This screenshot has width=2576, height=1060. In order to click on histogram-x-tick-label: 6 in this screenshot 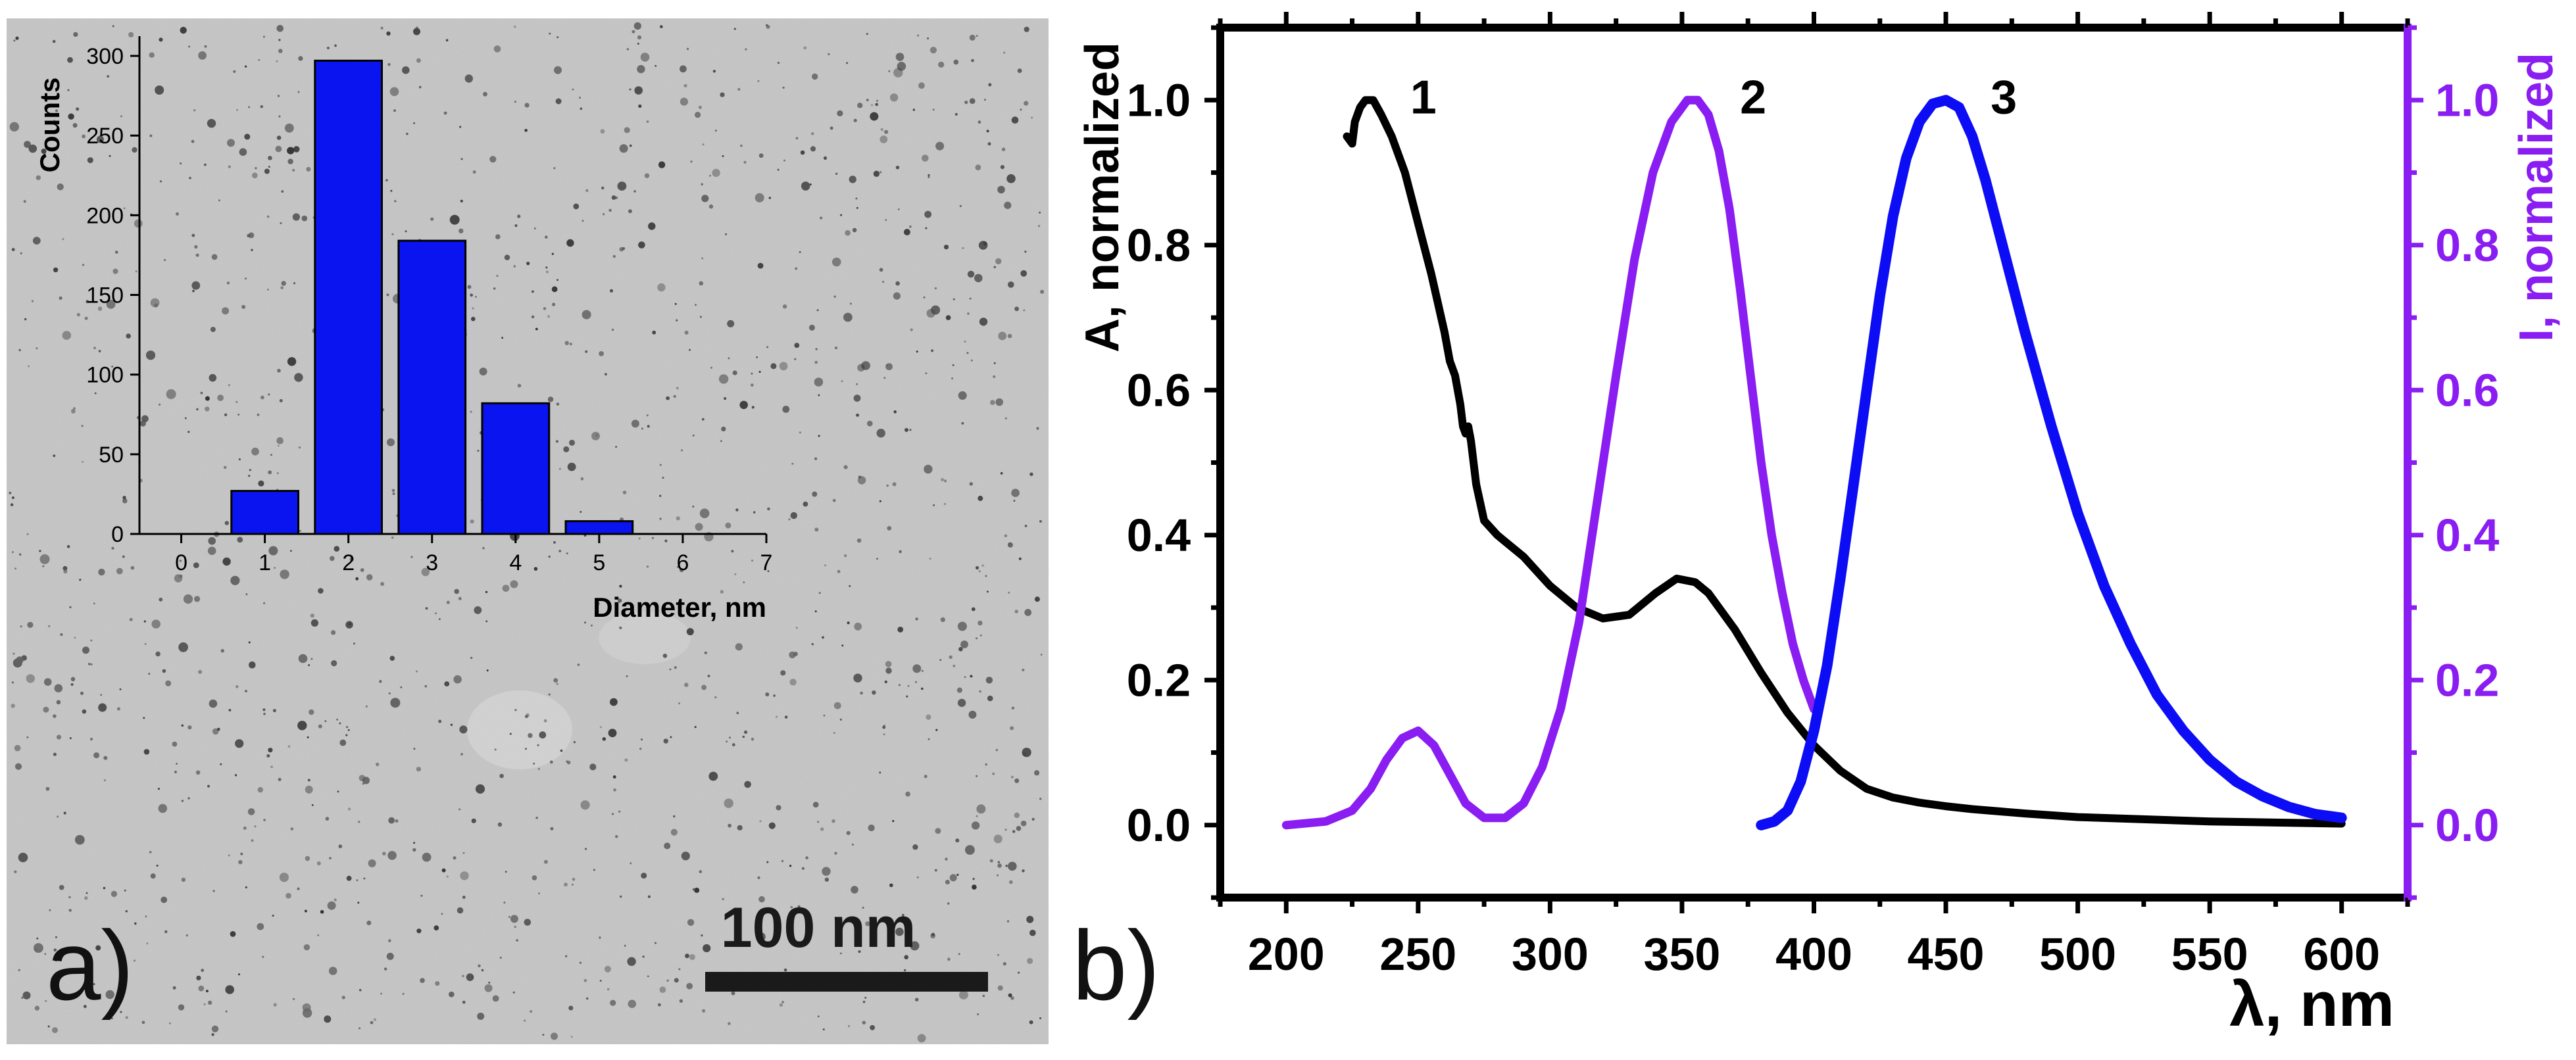, I will do `click(682, 562)`.